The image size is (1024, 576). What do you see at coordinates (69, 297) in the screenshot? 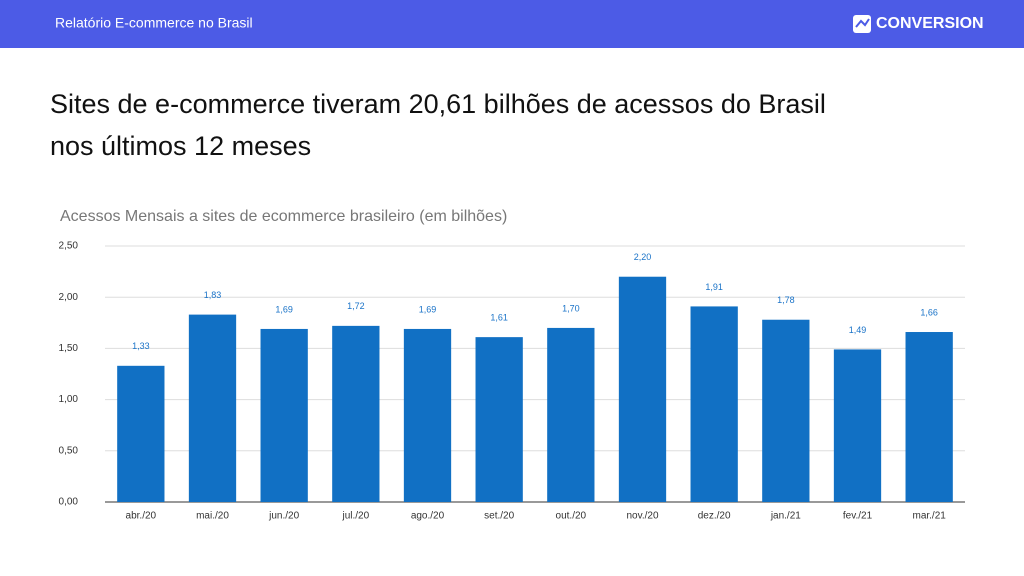
I see `y-tick-label: 2,00` at bounding box center [69, 297].